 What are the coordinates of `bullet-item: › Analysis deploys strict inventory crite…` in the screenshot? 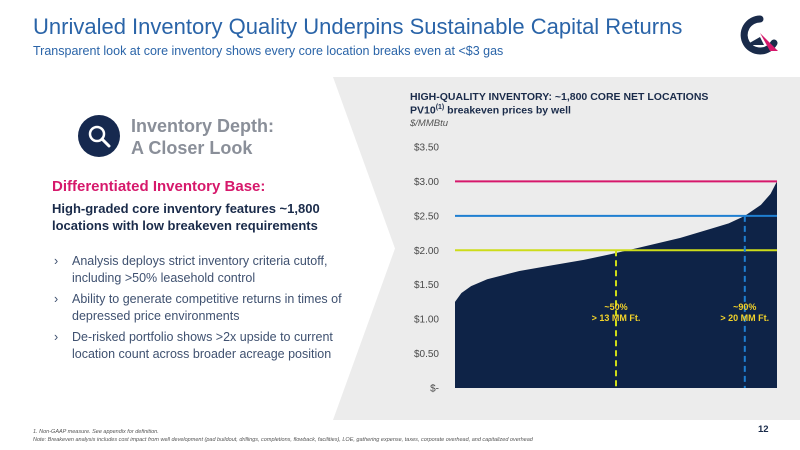 It's located at (199, 269).